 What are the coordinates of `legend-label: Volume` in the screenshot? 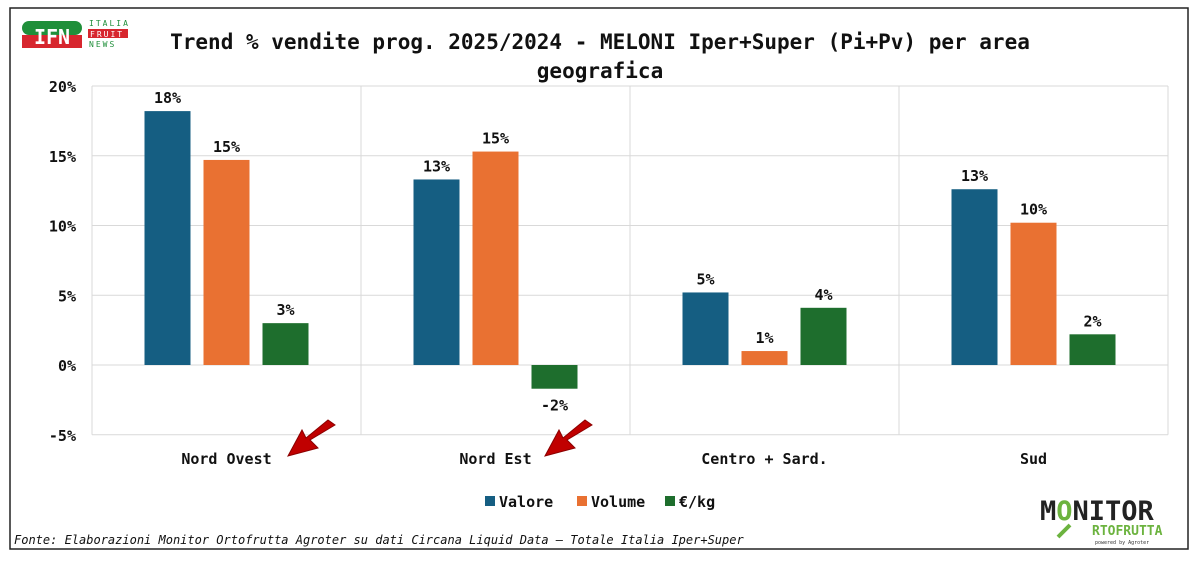 It's located at (618, 502).